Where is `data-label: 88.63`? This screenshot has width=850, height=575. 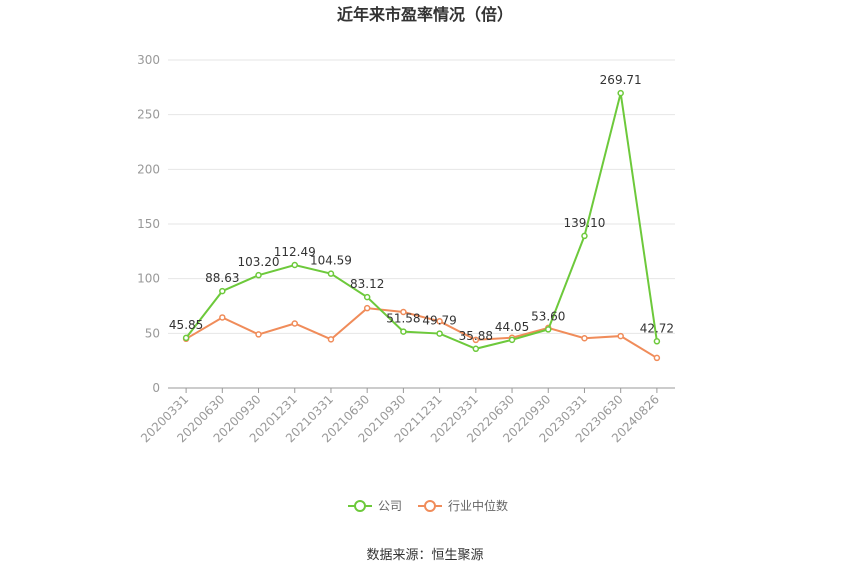 data-label: 88.63 is located at coordinates (222, 278).